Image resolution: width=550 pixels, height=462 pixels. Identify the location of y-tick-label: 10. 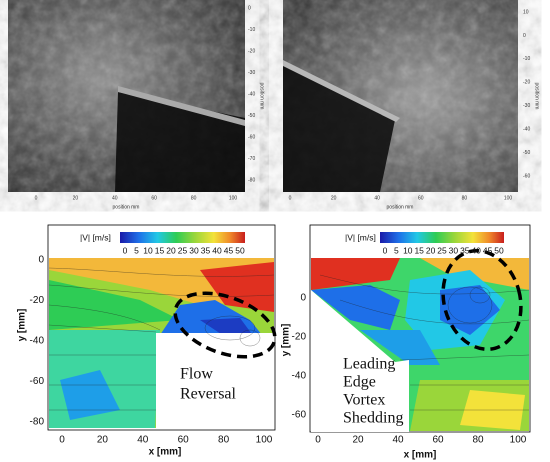
(526, 12).